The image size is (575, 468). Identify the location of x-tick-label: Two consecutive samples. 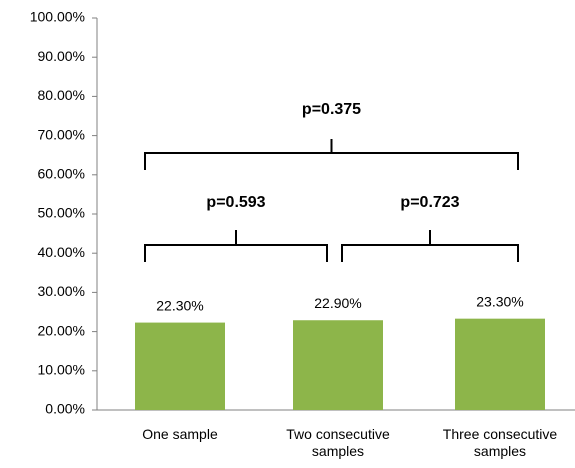
(338, 442).